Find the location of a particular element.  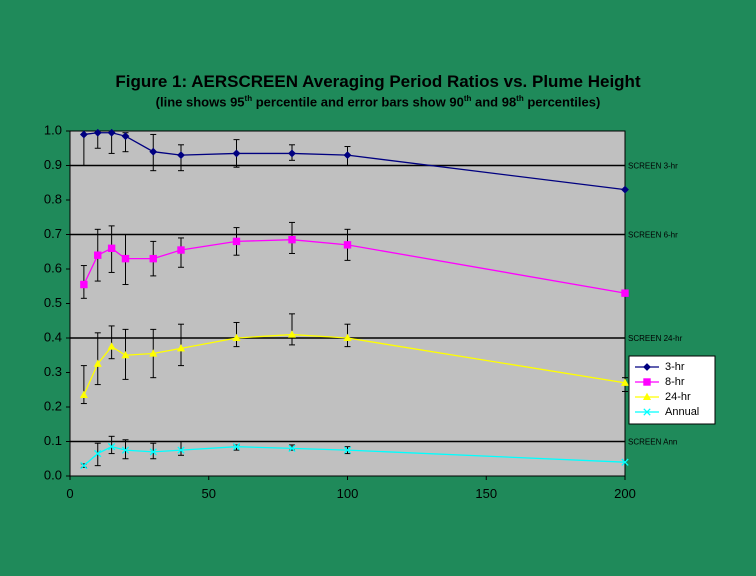

reference-line-label: SCREEN 3-hr is located at coordinates (653, 166).